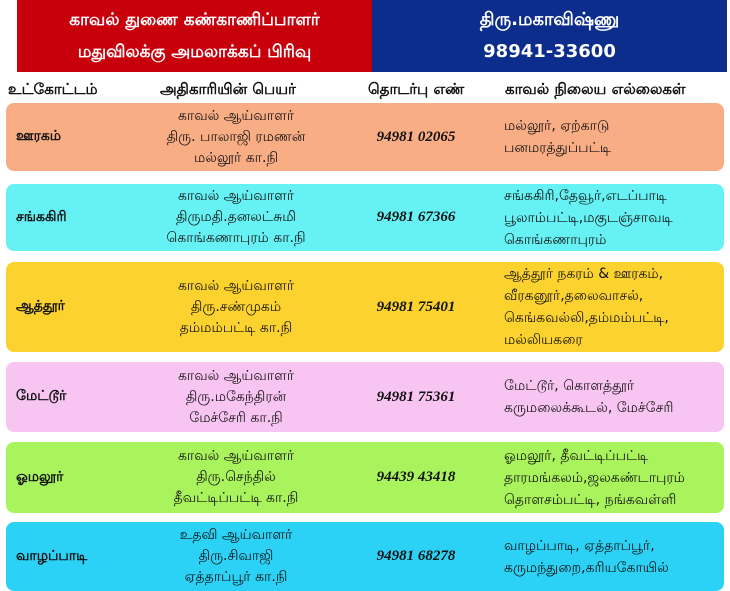  I want to click on area-line: கெங்கவல்லி,தம்மம்பட்டி,, so click(586, 318).